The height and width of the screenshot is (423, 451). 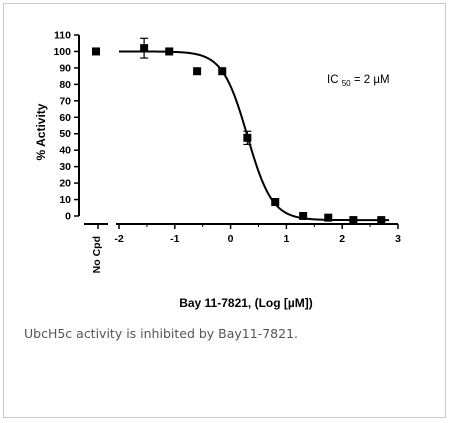 What do you see at coordinates (65, 134) in the screenshot?
I see `y-tick-label: 50` at bounding box center [65, 134].